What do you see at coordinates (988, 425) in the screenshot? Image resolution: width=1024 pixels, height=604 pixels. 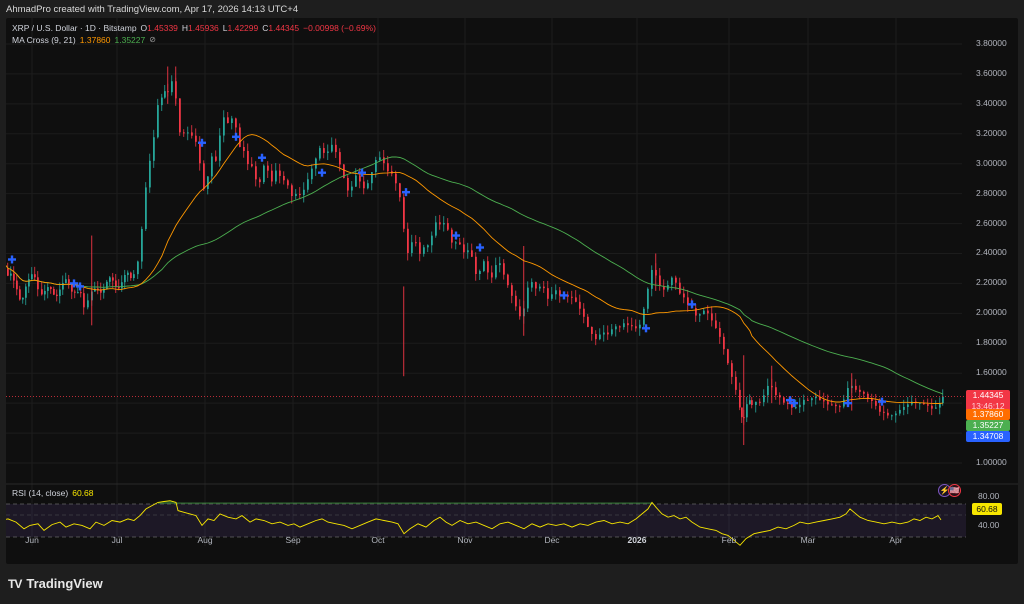 I see `ma-slow-tag: 1.35227` at bounding box center [988, 425].